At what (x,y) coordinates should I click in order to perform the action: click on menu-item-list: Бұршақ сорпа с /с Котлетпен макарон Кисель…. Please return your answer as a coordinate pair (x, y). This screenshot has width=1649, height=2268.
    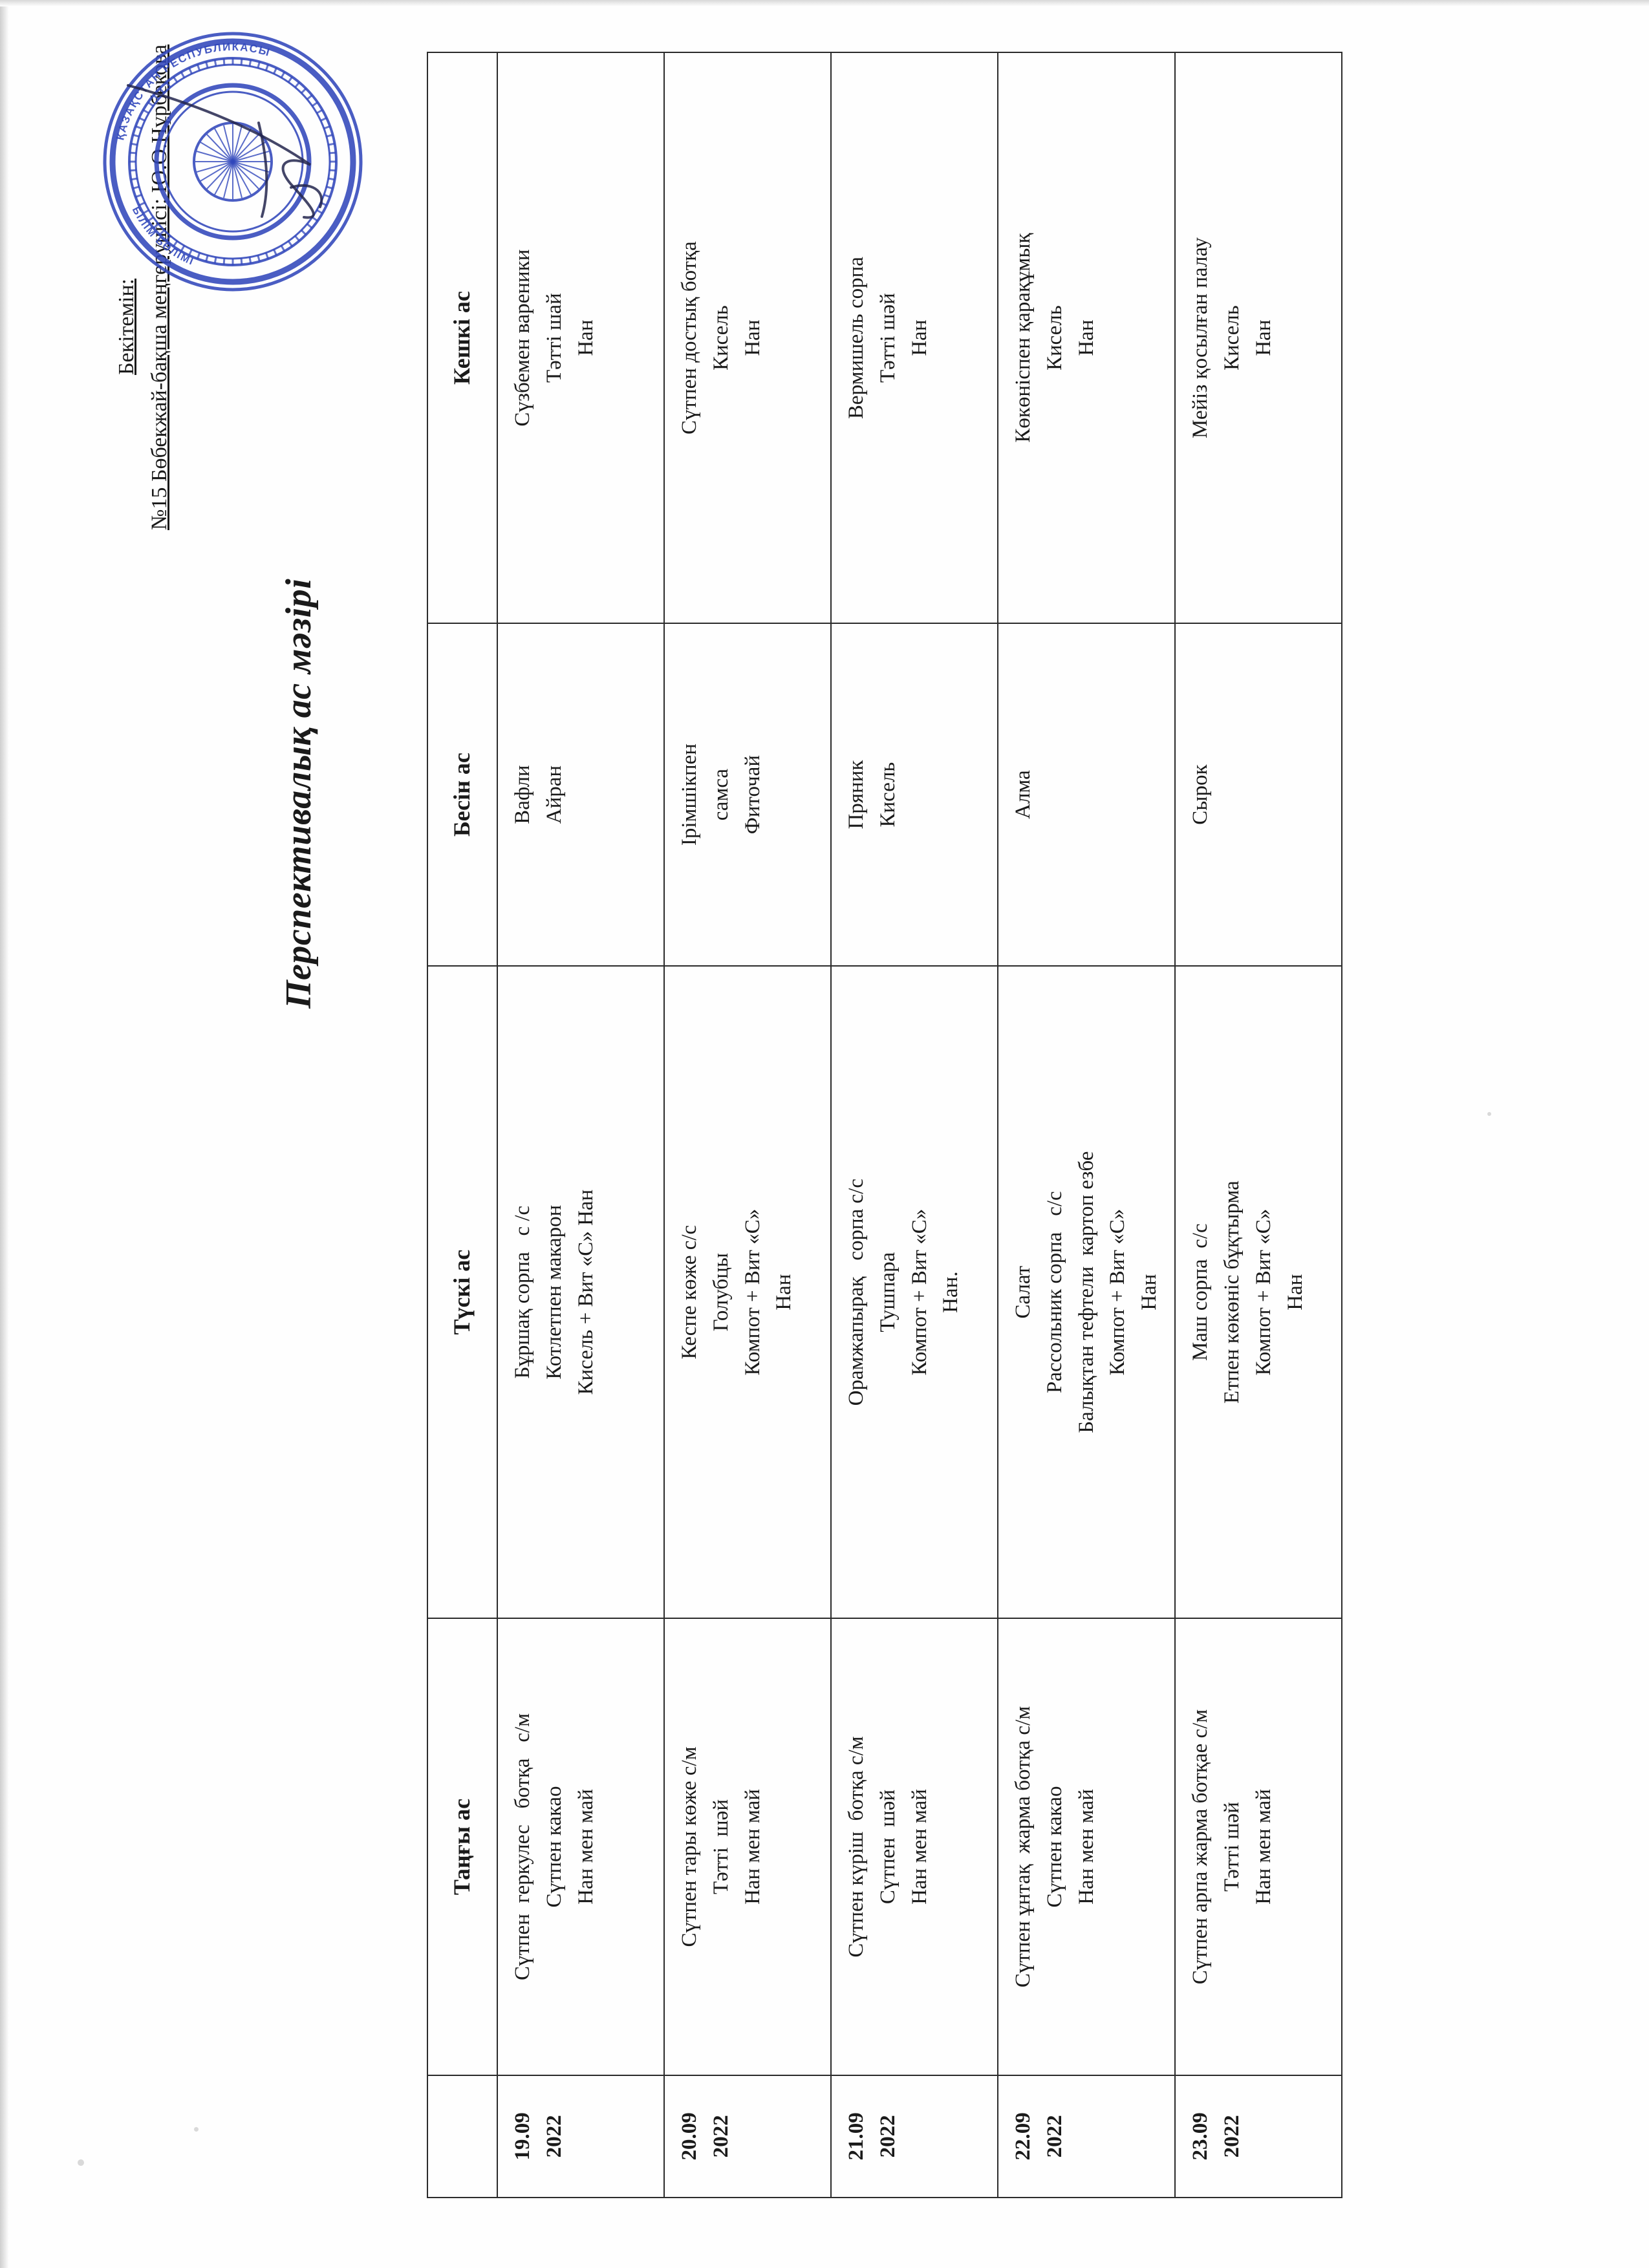
    Looking at the image, I should click on (554, 1292).